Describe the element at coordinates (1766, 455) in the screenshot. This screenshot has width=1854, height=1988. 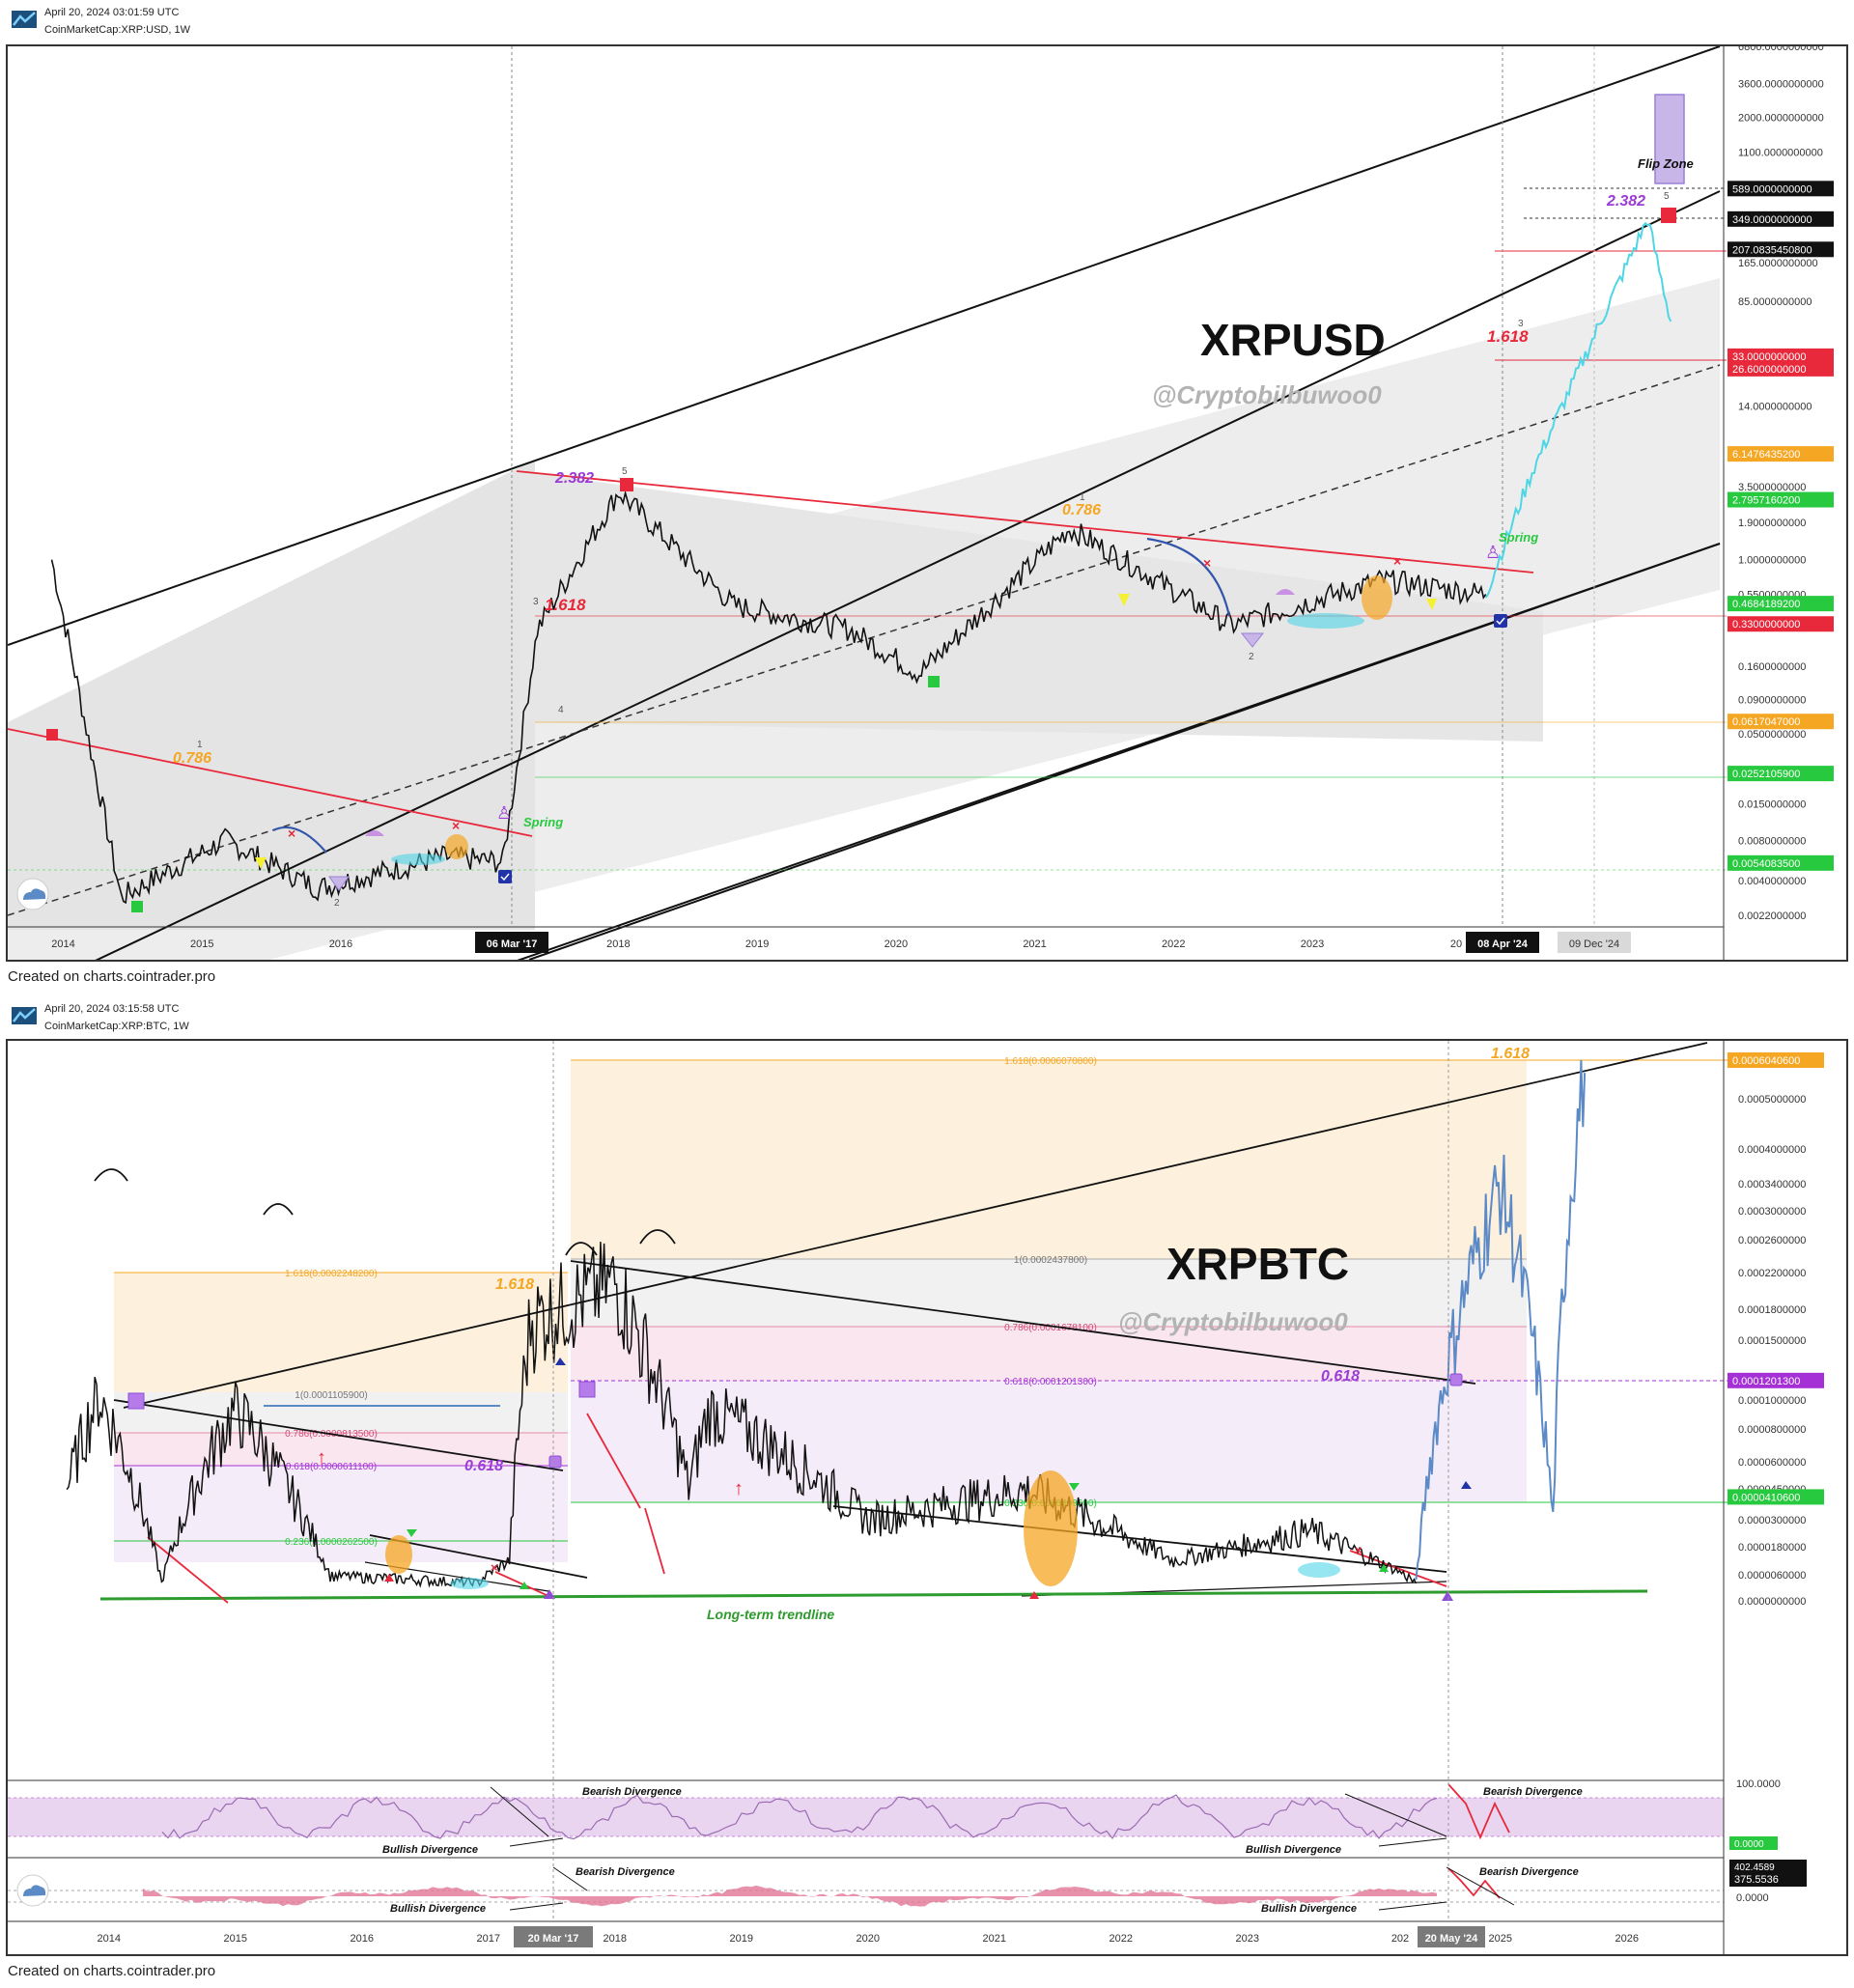
I see `price-tag-label: 6.1476435200` at that location.